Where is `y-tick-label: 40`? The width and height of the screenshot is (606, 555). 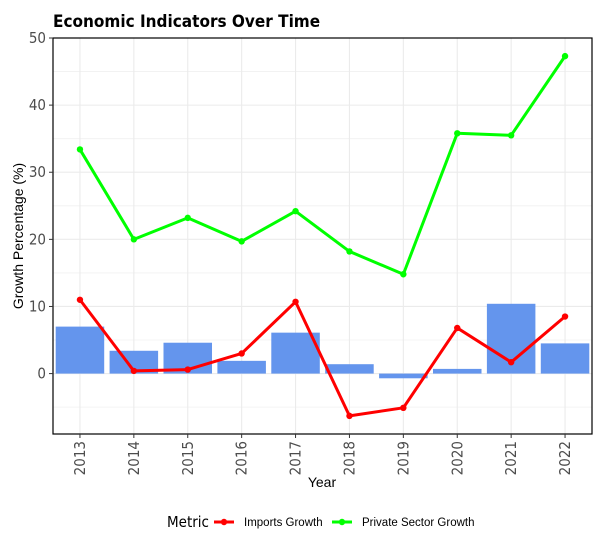 y-tick-label: 40 is located at coordinates (37, 105).